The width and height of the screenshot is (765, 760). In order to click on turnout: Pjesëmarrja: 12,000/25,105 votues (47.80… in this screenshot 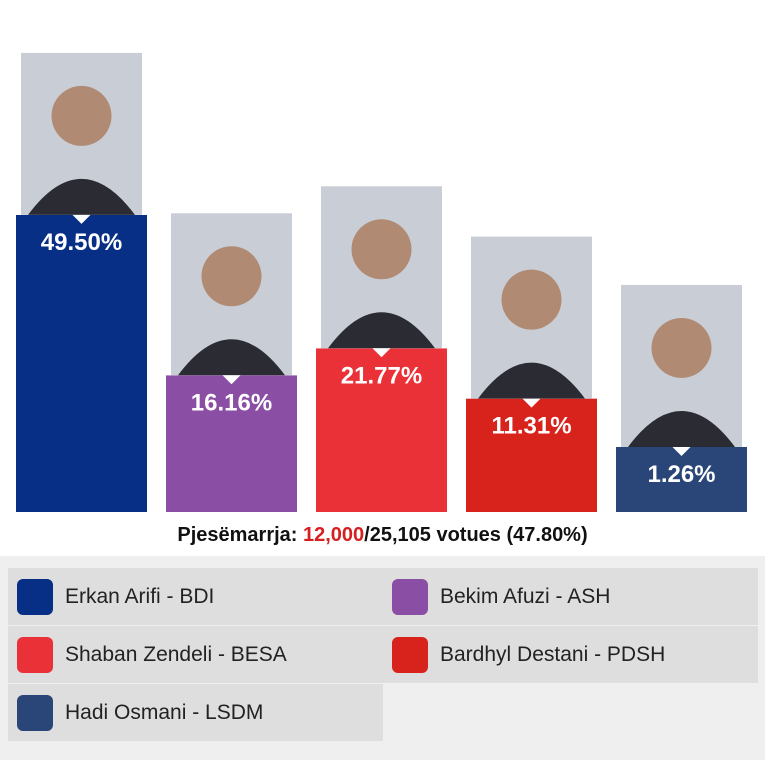, I will do `click(382, 535)`.